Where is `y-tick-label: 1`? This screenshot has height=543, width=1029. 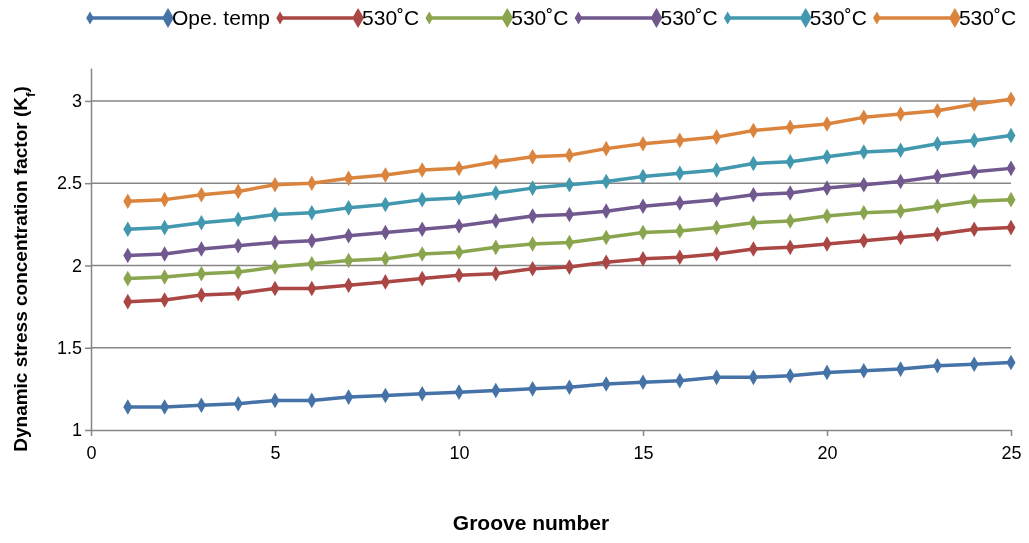
y-tick-label: 1 is located at coordinates (76, 430).